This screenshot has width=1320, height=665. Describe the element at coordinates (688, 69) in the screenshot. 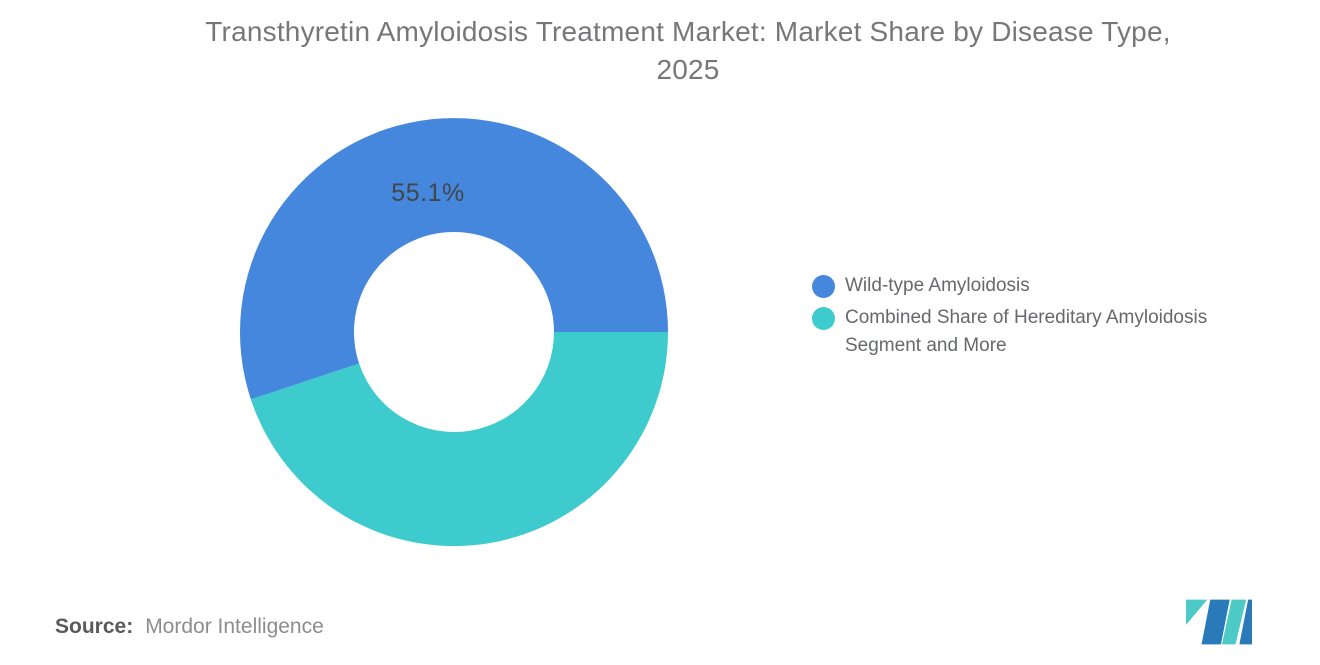

I see `chart-title-line2: 2025` at that location.